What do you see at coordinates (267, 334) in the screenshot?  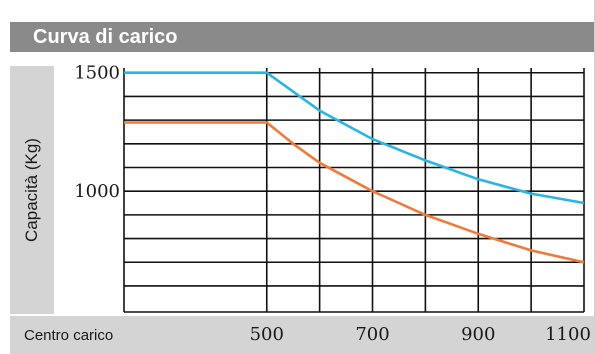 I see `x-tick-label-500: 500` at bounding box center [267, 334].